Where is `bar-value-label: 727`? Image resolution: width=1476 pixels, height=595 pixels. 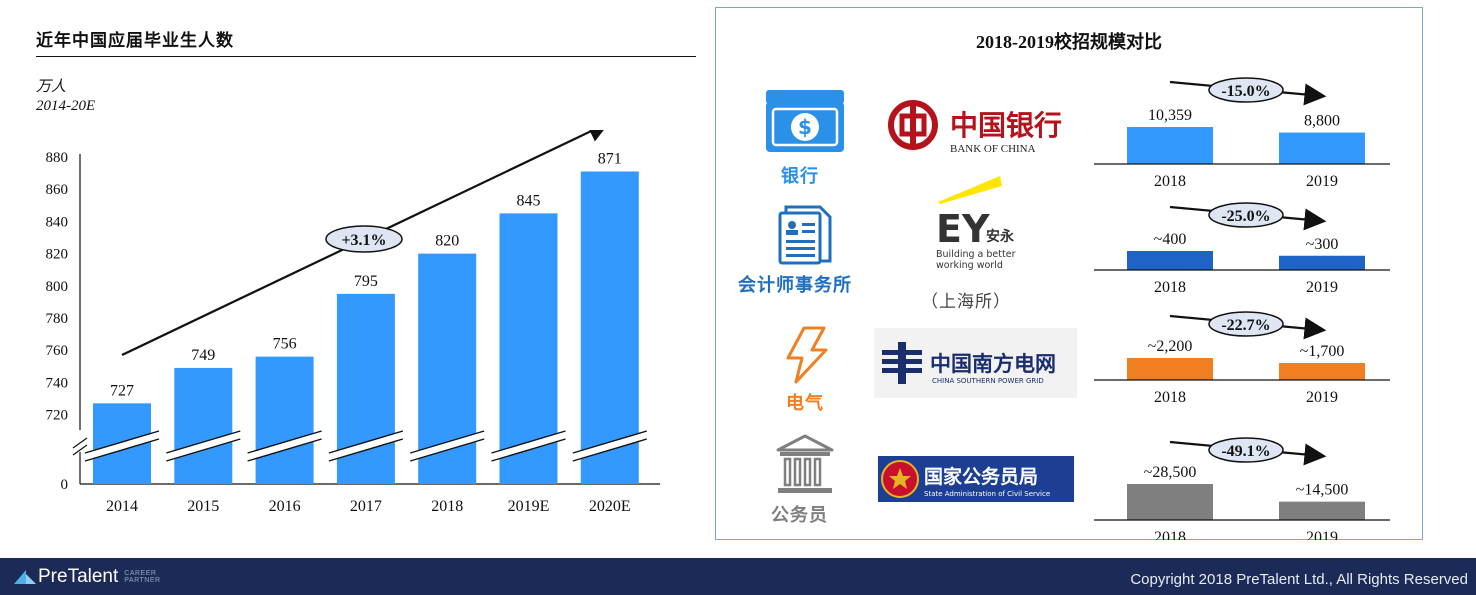
bar-value-label: 727 is located at coordinates (122, 390).